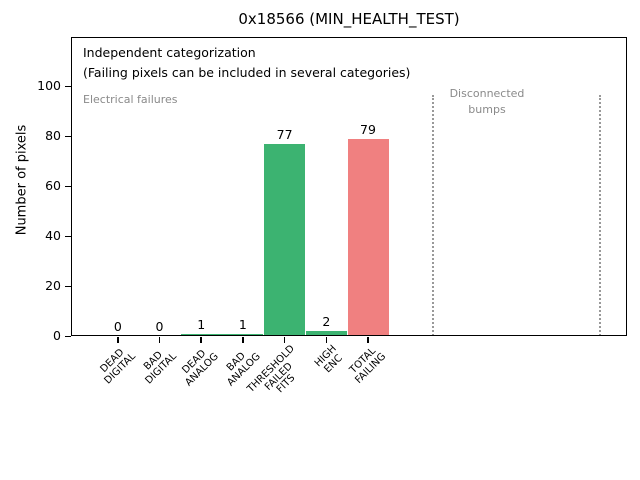 This screenshot has height=480, width=640. I want to click on x-tick-label: HIGH ENC, so click(328, 359).